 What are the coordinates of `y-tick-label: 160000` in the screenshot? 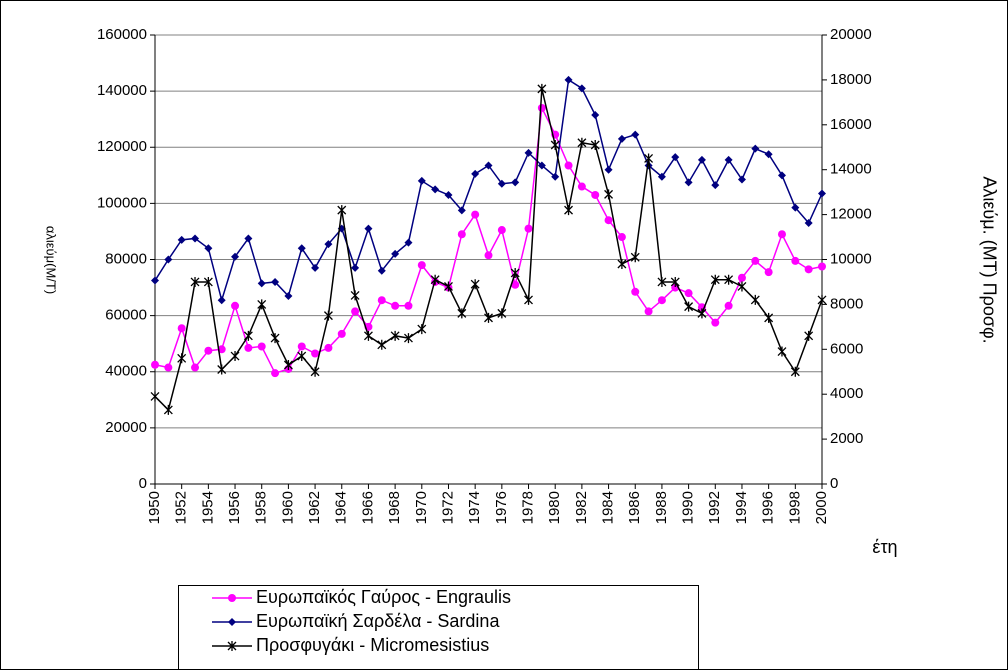 It's located at (122, 34).